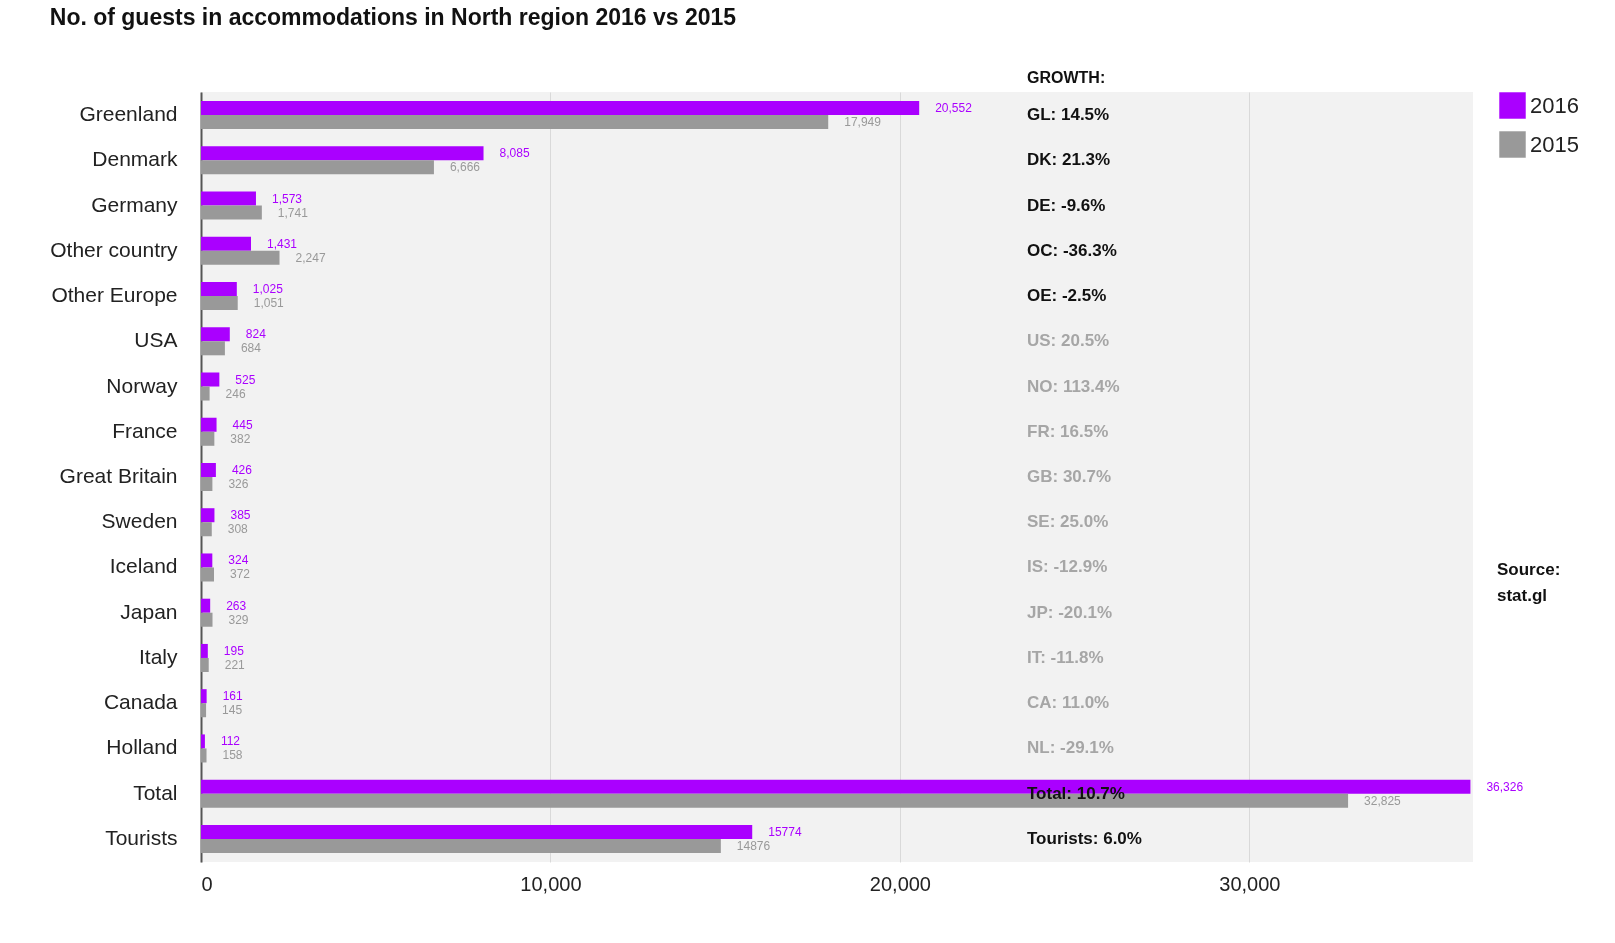 Image resolution: width=1615 pixels, height=943 pixels. Describe the element at coordinates (235, 393) in the screenshot. I see `data-label: 246` at that location.